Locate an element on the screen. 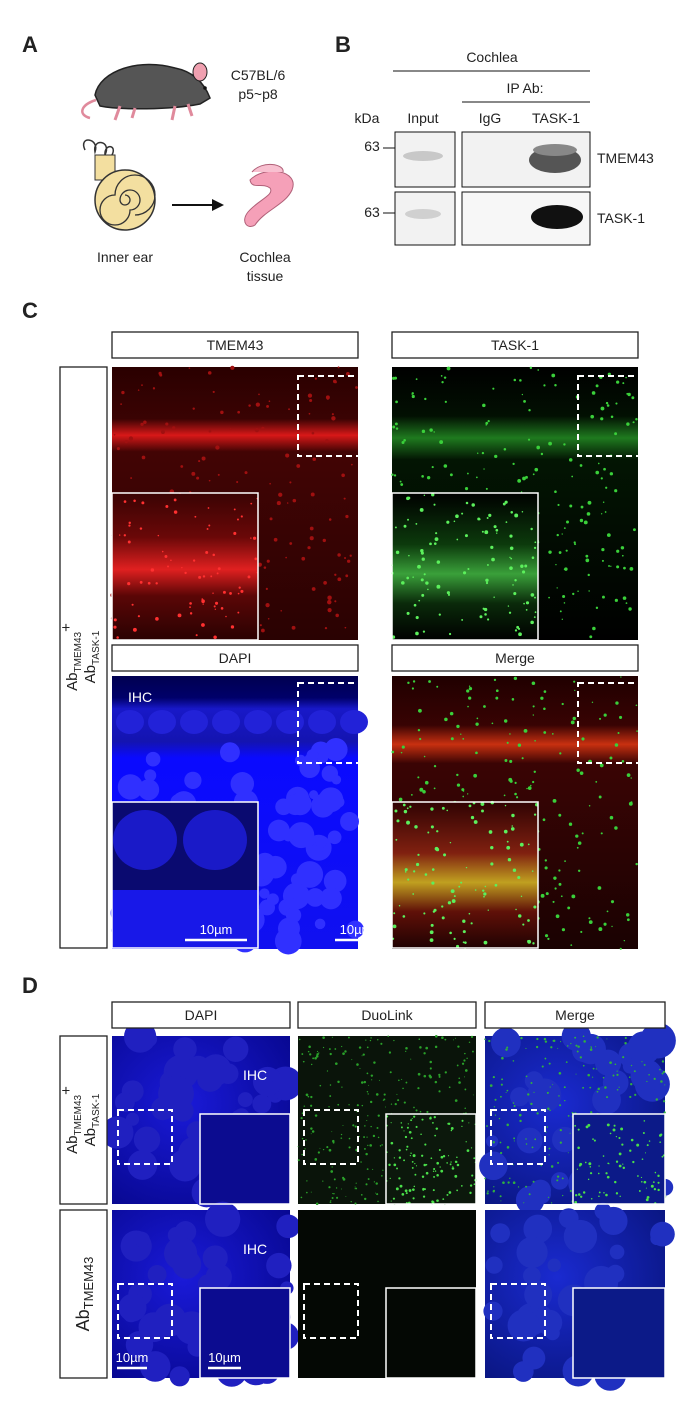  condition-label: AbTMEM43+AbTASK-1 is located at coordinates (80, 1120).